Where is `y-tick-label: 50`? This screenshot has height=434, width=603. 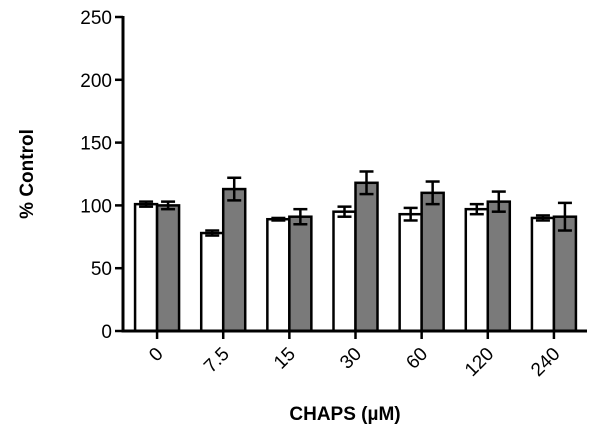 y-tick-label: 50 is located at coordinates (101, 269).